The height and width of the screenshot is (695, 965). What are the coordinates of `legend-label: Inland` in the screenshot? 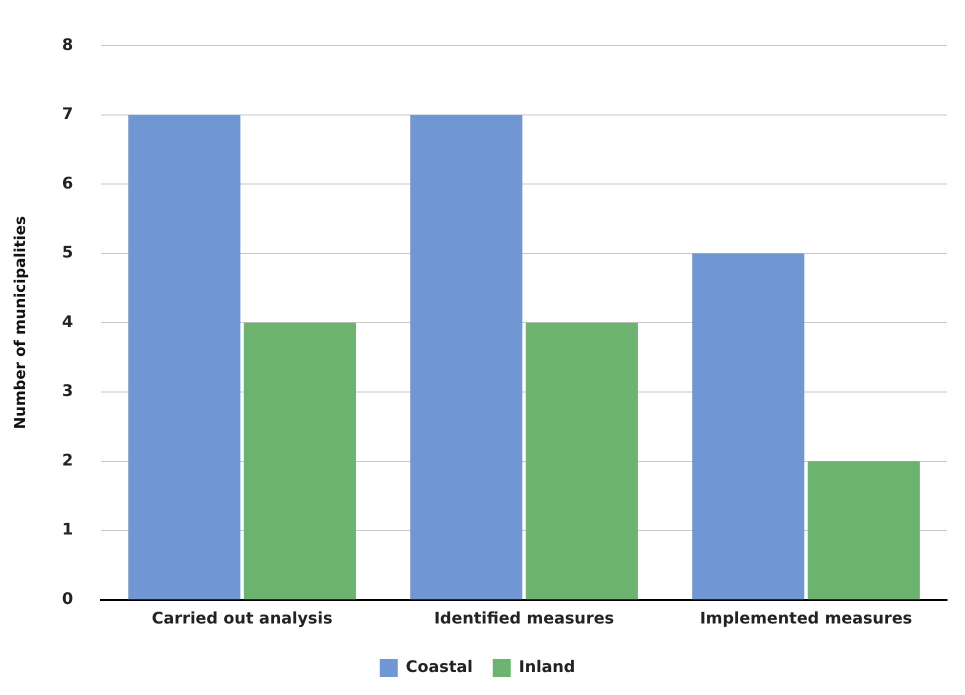 It's located at (547, 666).